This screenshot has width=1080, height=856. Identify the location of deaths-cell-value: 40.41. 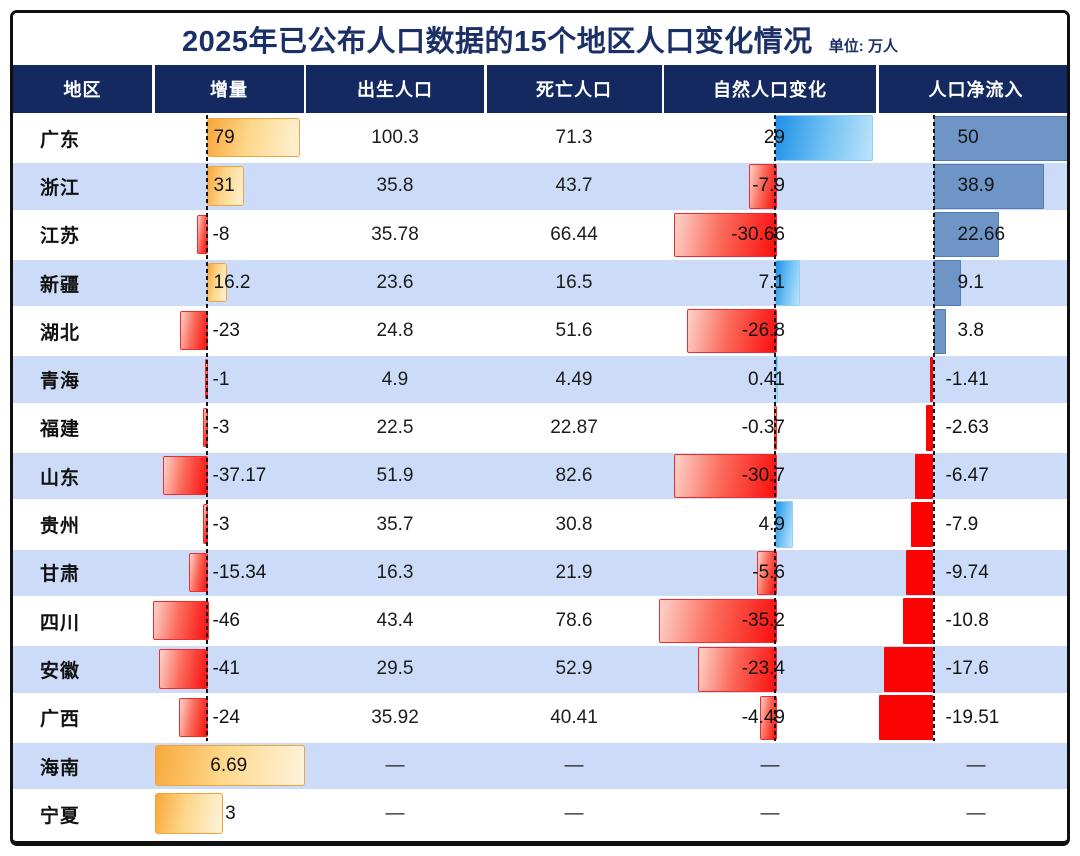
(574, 717).